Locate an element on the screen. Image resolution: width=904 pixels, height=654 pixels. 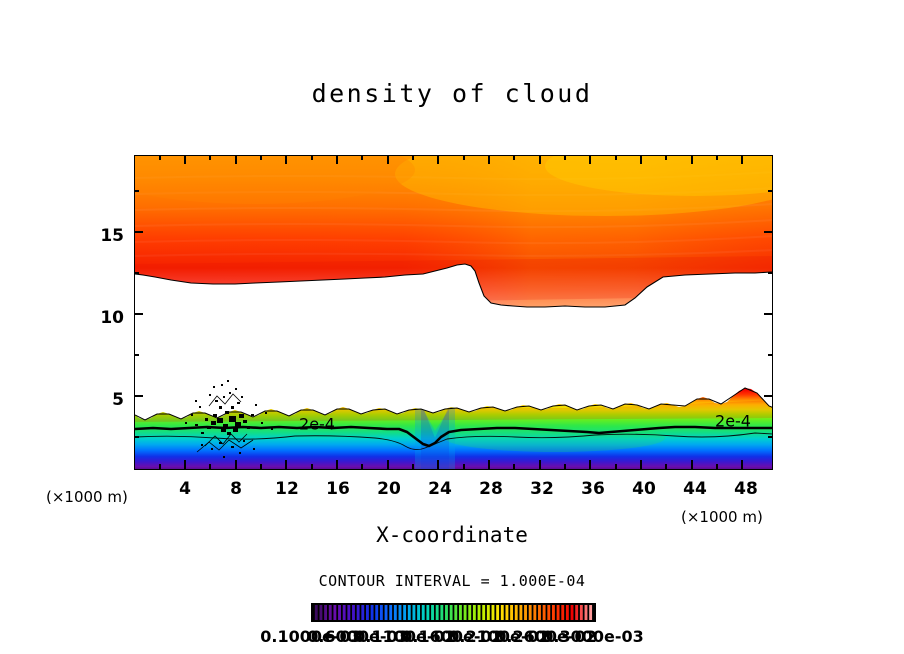
colorbar-swatches is located at coordinates (453, 612).